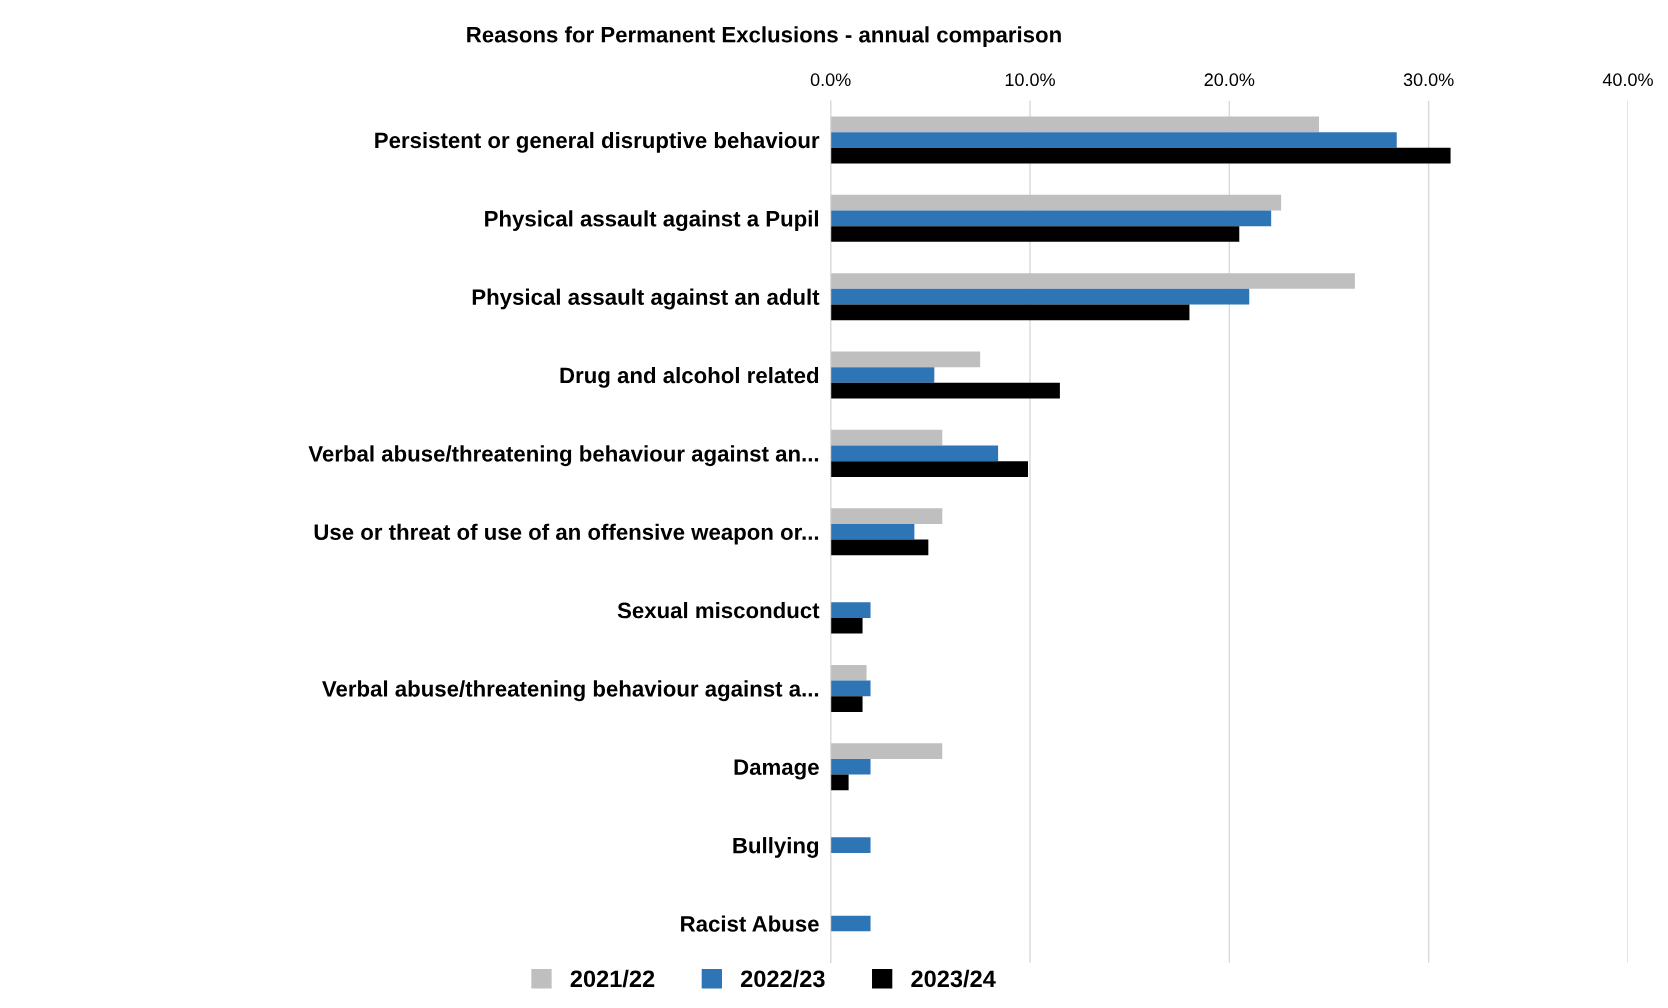 Image resolution: width=1668 pixels, height=1008 pixels. I want to click on y-tick-label: Physical assault against a Pupil, so click(652, 221).